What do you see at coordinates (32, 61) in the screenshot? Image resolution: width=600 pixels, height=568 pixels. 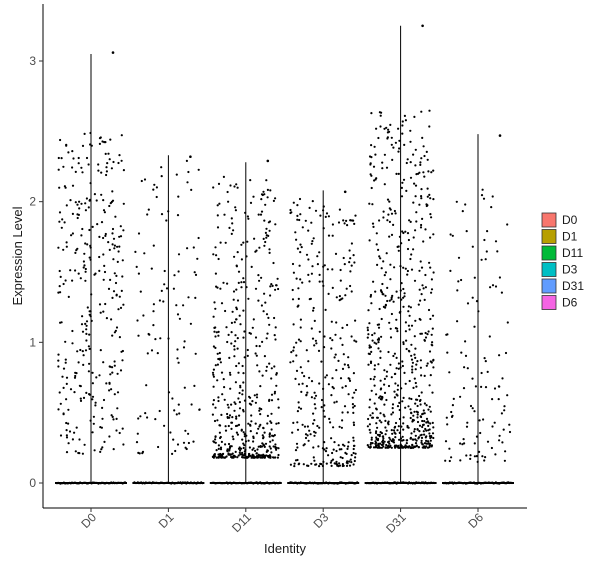 I see `y-tick-label: 3` at bounding box center [32, 61].